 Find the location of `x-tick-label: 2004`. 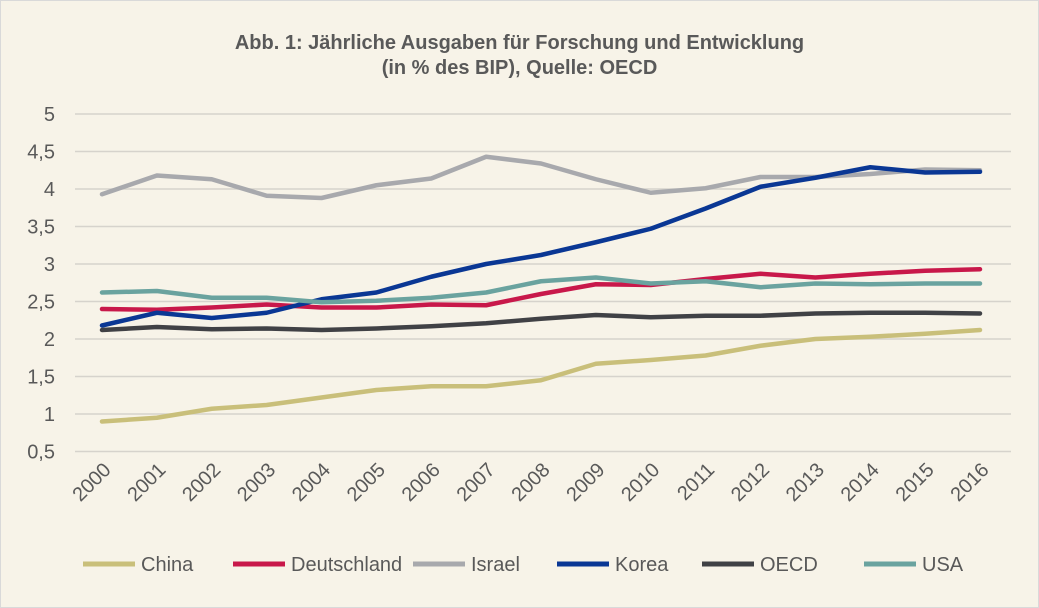

x-tick-label: 2004 is located at coordinates (311, 482).